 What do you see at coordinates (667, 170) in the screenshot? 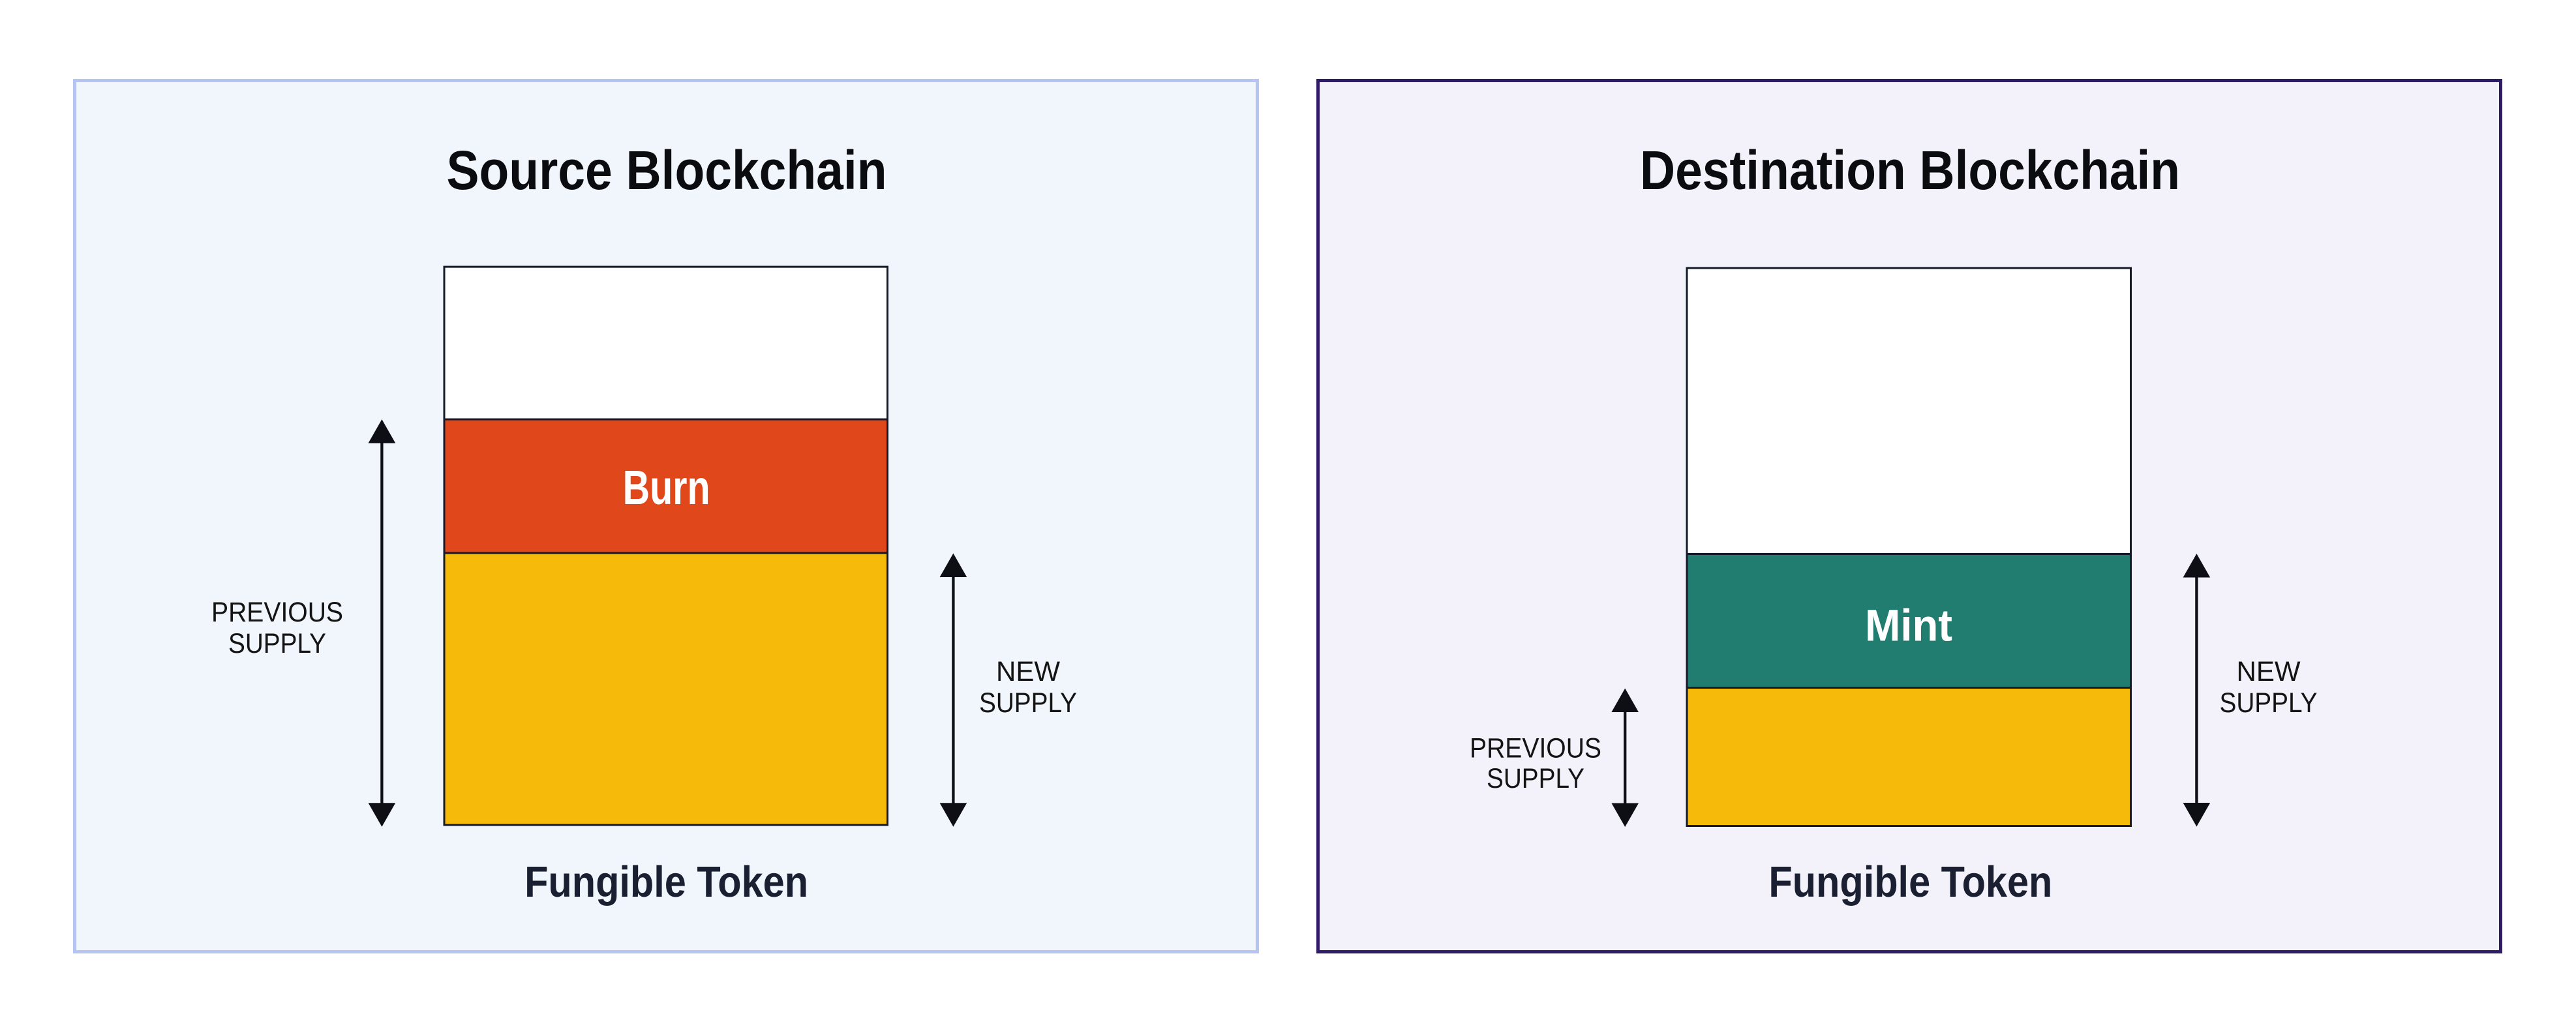
I see `svg-text: Source Blockchain` at bounding box center [667, 170].